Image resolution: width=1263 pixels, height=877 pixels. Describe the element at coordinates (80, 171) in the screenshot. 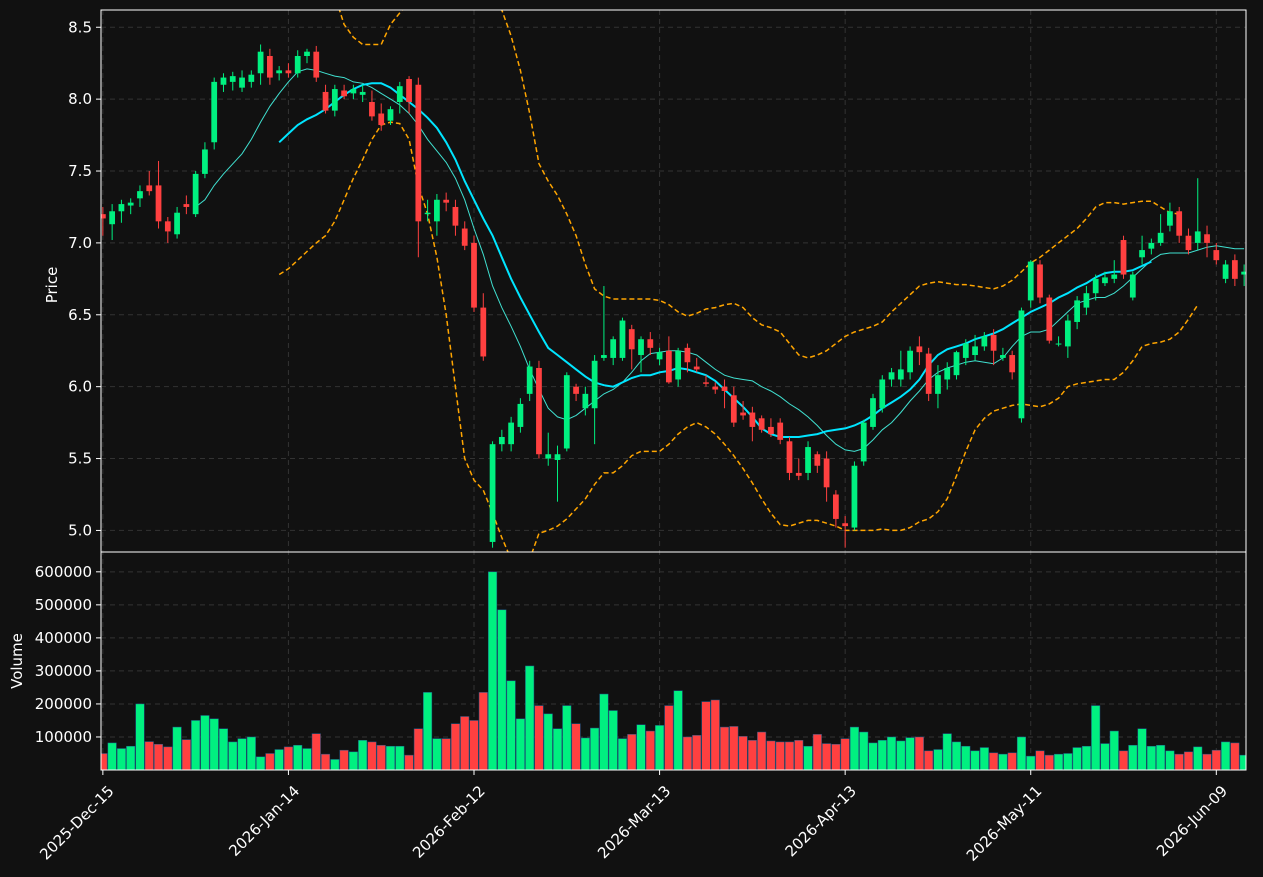

I see `price-tick-label: 7.5` at that location.